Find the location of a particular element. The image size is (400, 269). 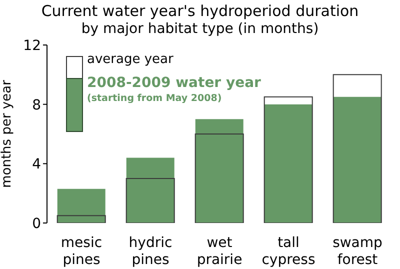

y-tick-label: 0 is located at coordinates (36, 224).